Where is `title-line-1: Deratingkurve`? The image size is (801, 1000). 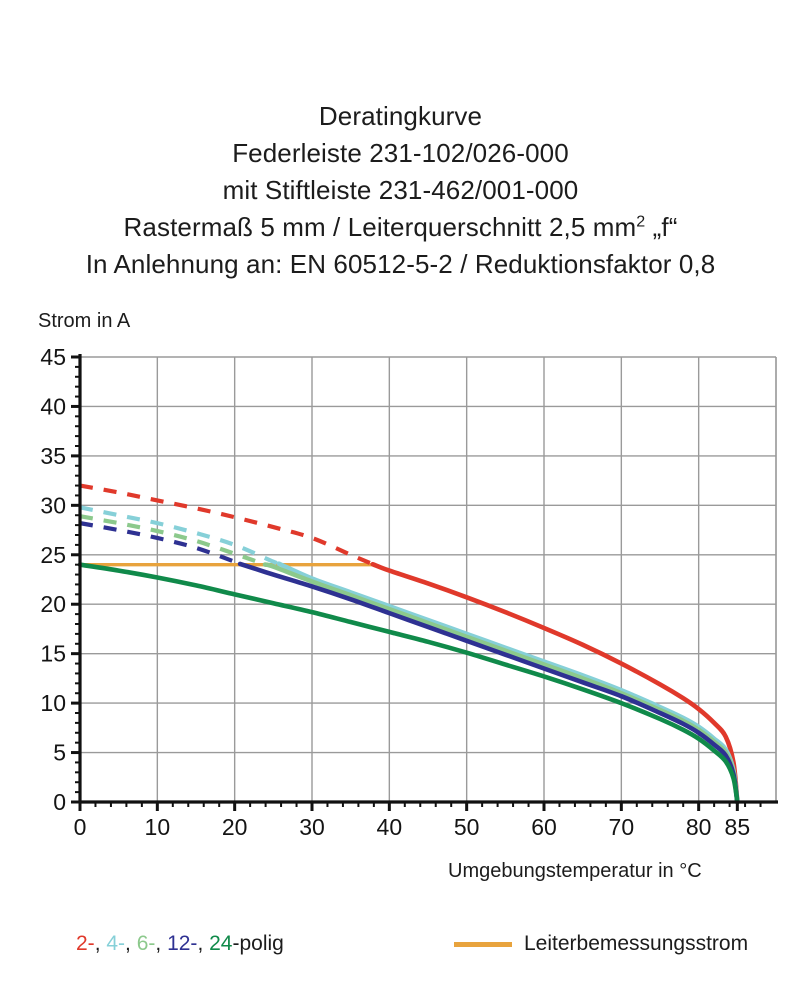
title-line-1: Deratingkurve is located at coordinates (400, 116).